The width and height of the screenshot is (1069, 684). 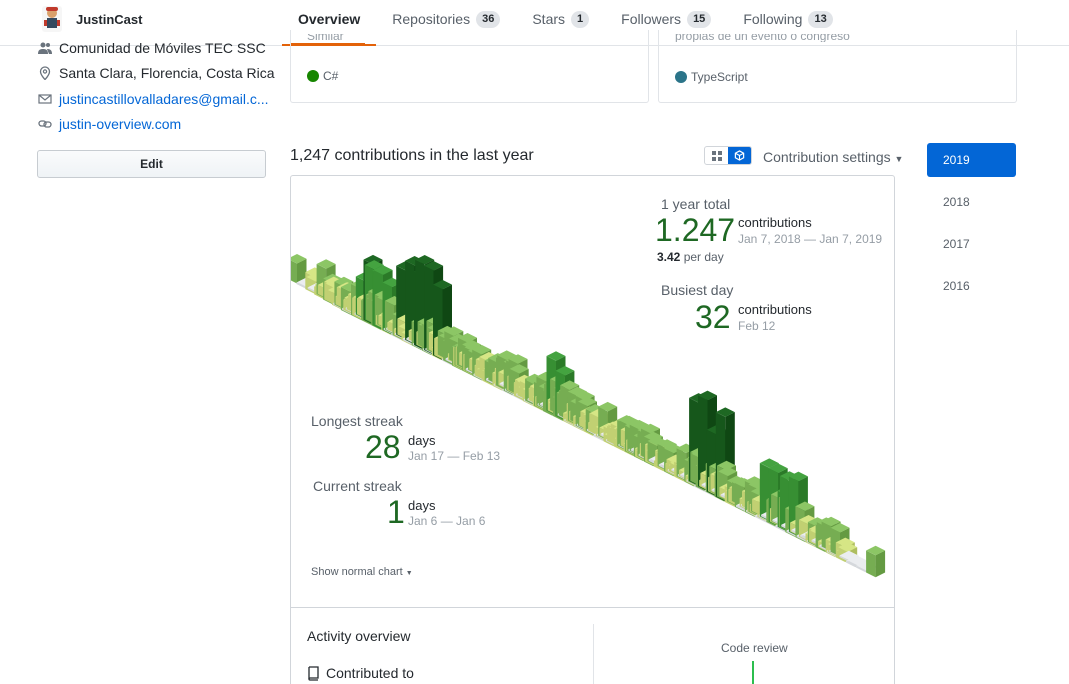 What do you see at coordinates (447, 521) in the screenshot?
I see `current-streak-range: Jan 6 — Jan 6` at bounding box center [447, 521].